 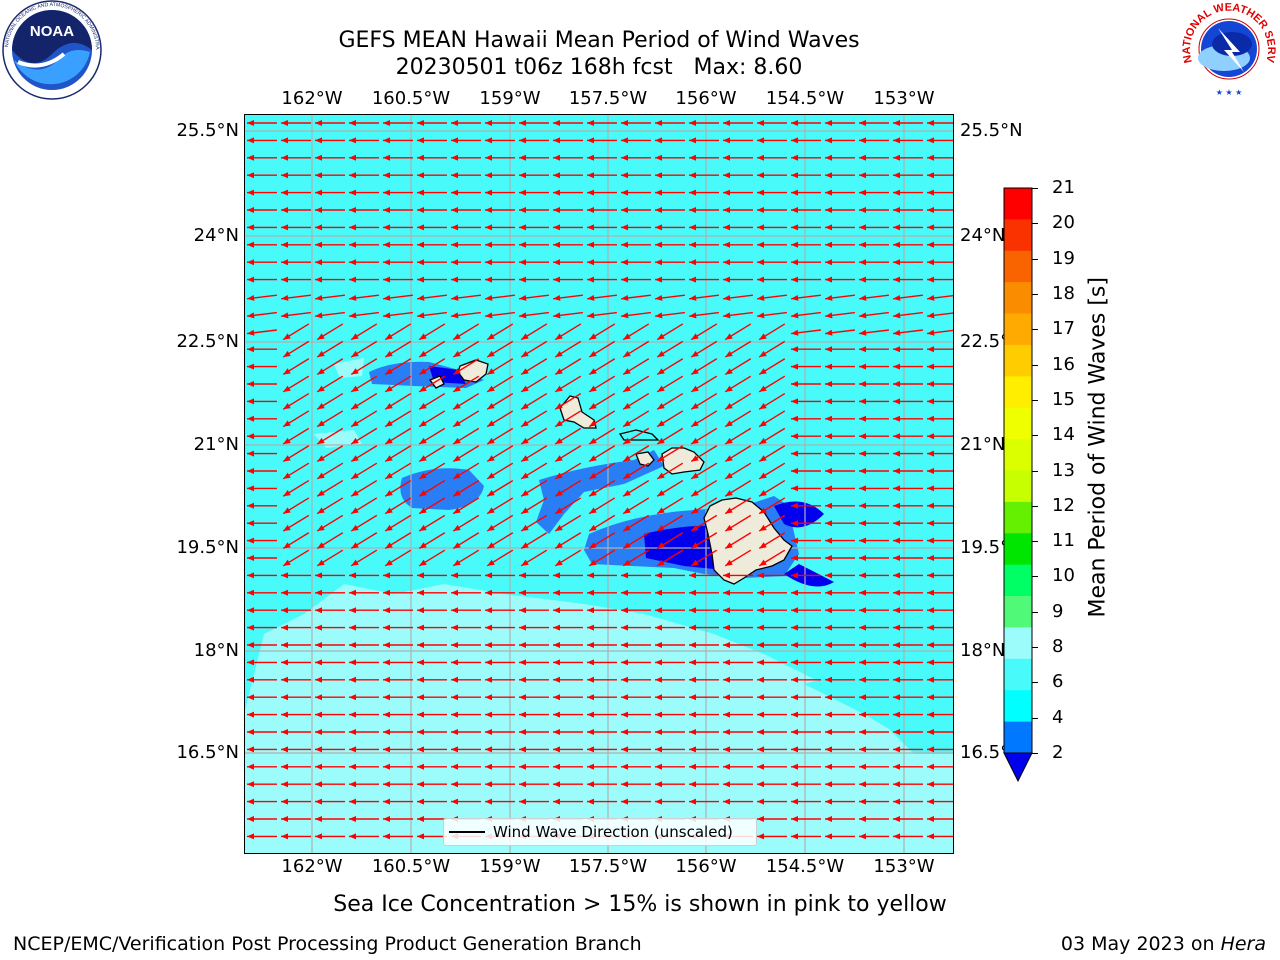 I want to click on lon-tick-label: 162°W, so click(x=312, y=98).